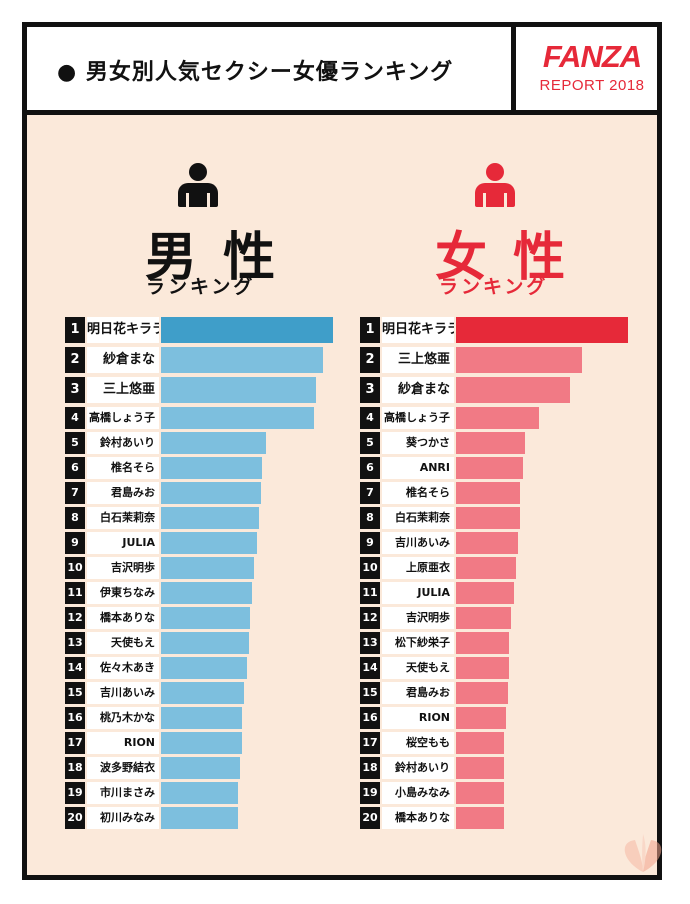 The width and height of the screenshot is (690, 904). I want to click on male-actress-name: 三上悠亜, so click(123, 390).